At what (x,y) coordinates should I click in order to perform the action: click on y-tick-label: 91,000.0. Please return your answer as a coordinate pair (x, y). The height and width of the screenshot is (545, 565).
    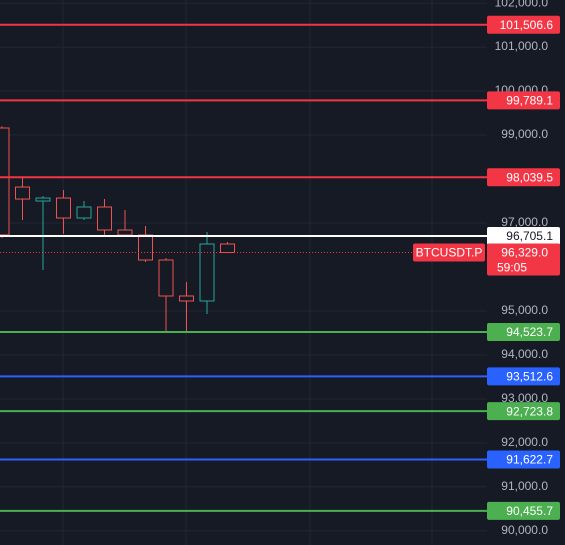
    Looking at the image, I should click on (524, 486).